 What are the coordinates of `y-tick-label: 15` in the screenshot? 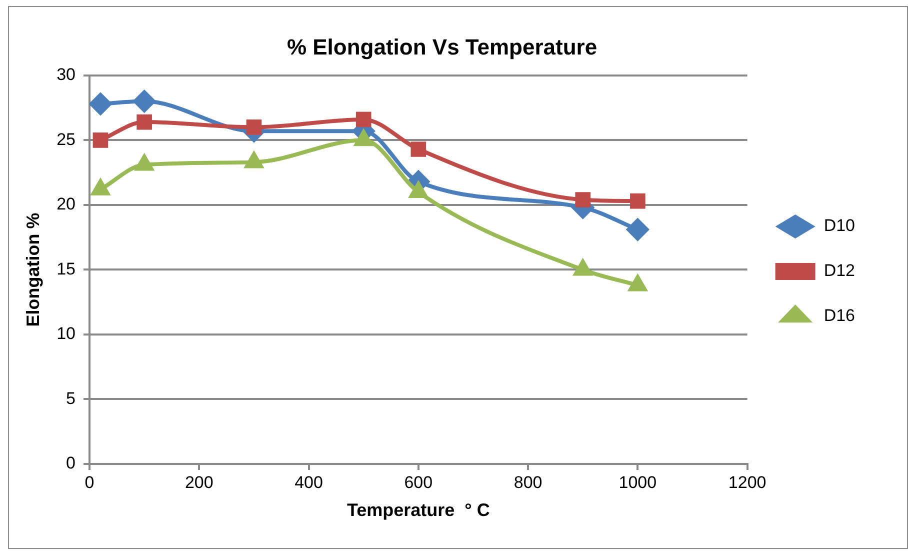 It's located at (66, 268).